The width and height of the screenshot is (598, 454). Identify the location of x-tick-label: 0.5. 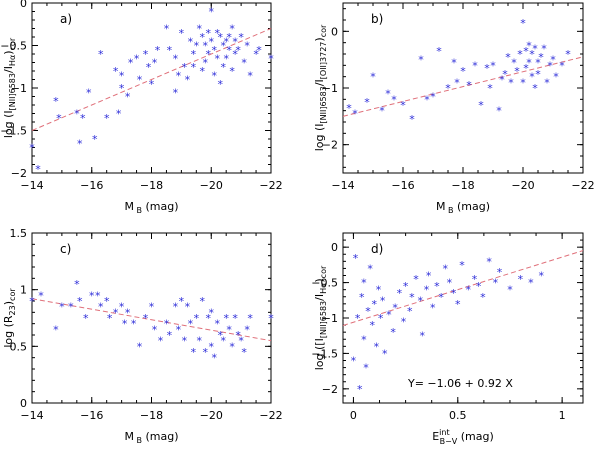
(458, 415).